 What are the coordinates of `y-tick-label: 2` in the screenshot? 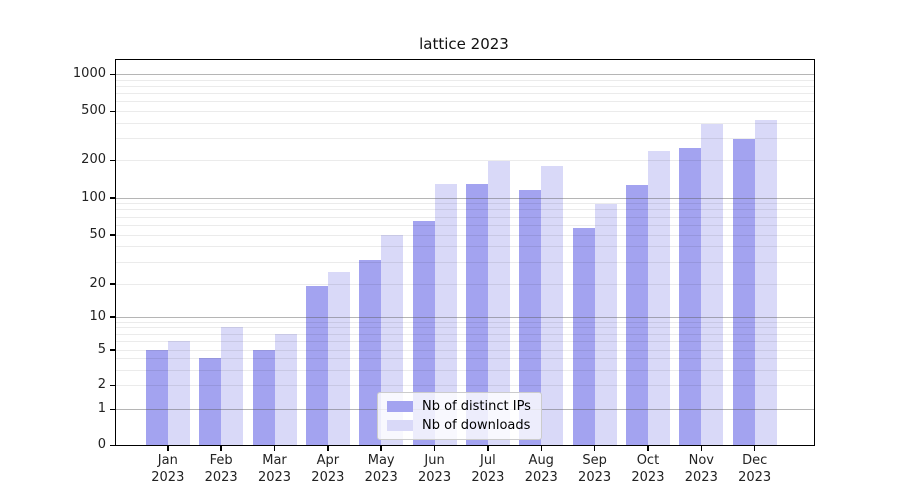 It's located at (101, 385).